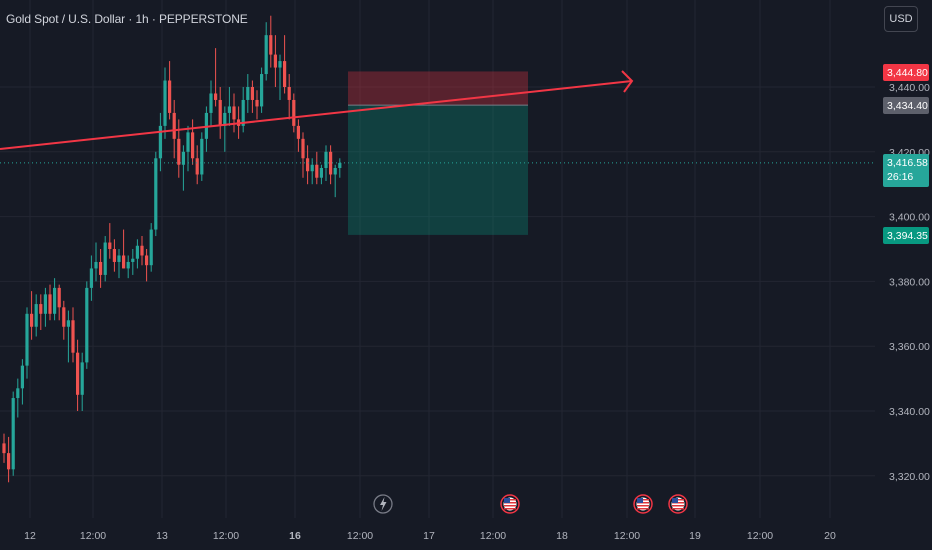 The height and width of the screenshot is (550, 932). What do you see at coordinates (627, 536) in the screenshot?
I see `time-tick-label: 12:00` at bounding box center [627, 536].